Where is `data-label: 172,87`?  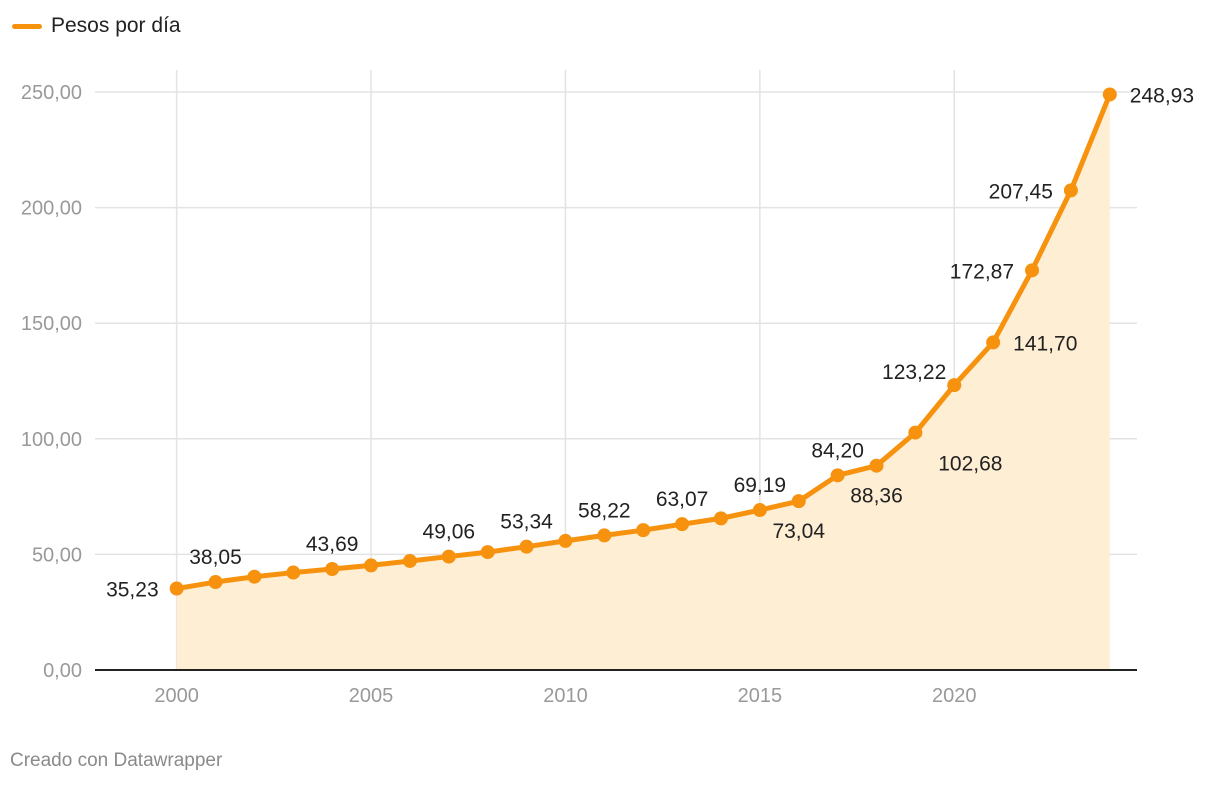 data-label: 172,87 is located at coordinates (982, 271).